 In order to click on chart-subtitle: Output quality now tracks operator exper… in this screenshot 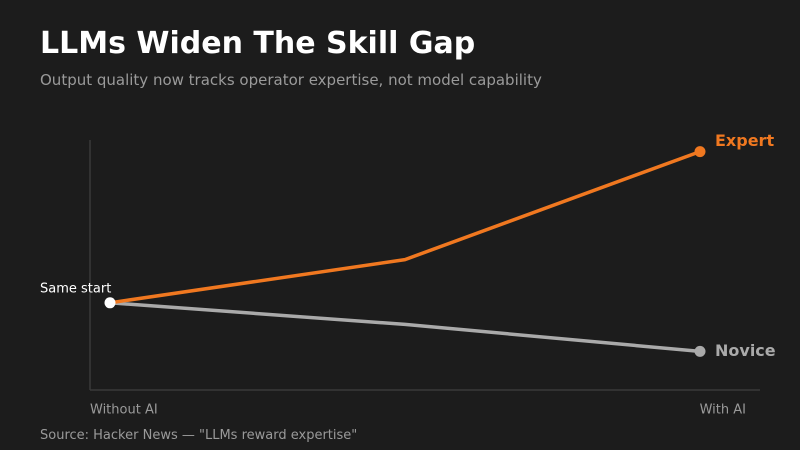, I will do `click(291, 80)`.